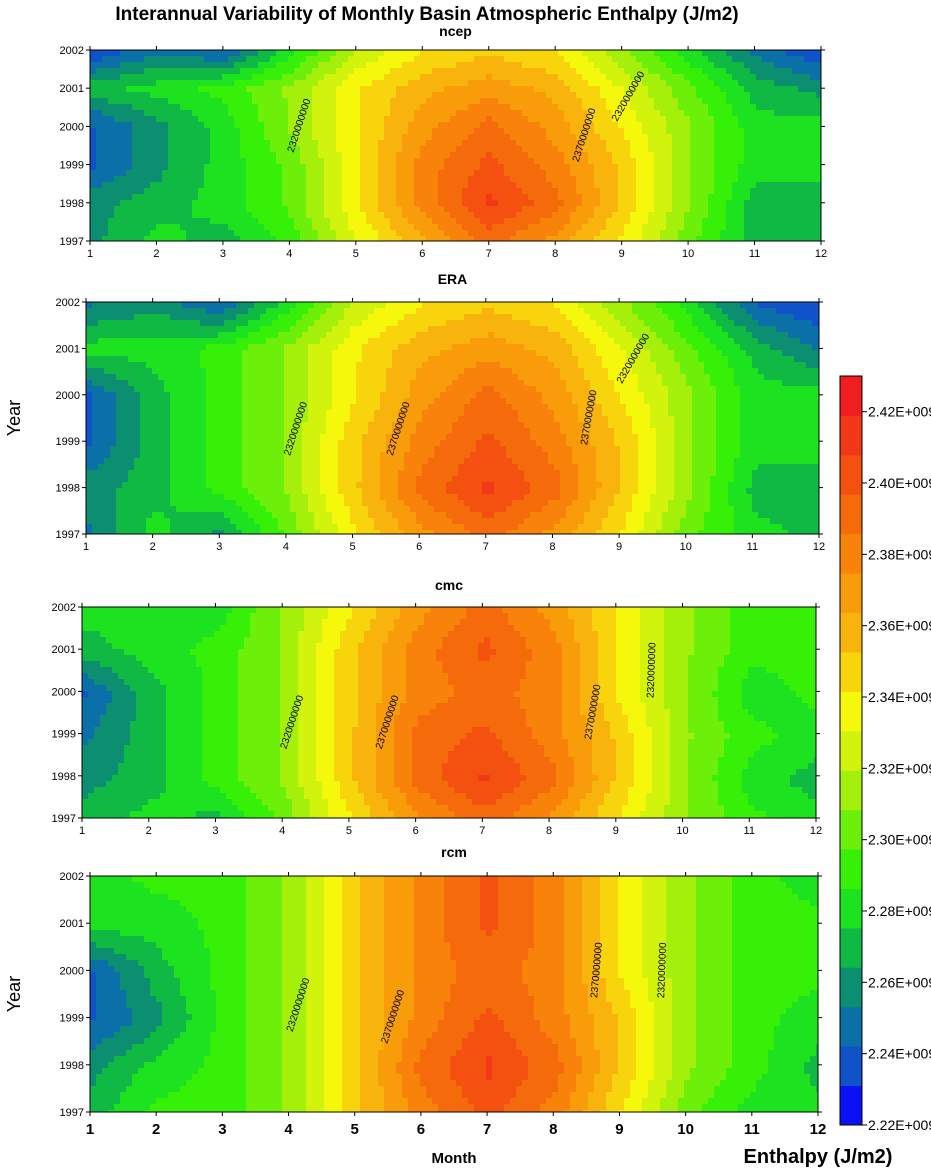 The width and height of the screenshot is (931, 1169). Describe the element at coordinates (72, 89) in the screenshot. I see `y-tick-label: 2001` at that location.